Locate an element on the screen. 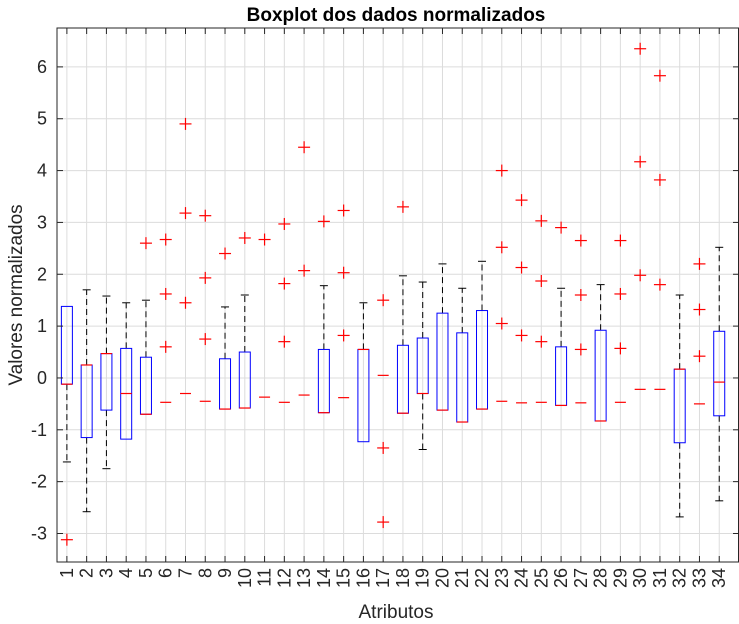 Image resolution: width=739 pixels, height=624 pixels. x-tick-label: 29 is located at coordinates (620, 578).